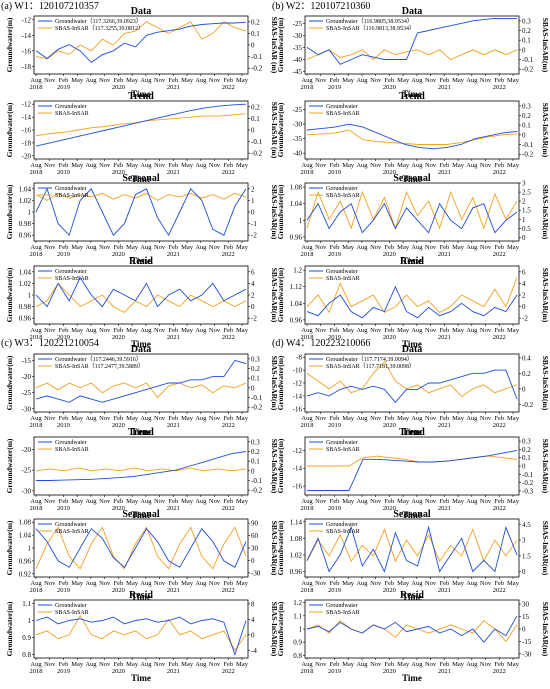 Image resolution: width=550 pixels, height=689 pixels. I want to click on left-tick-label: 1, so click(301, 221).